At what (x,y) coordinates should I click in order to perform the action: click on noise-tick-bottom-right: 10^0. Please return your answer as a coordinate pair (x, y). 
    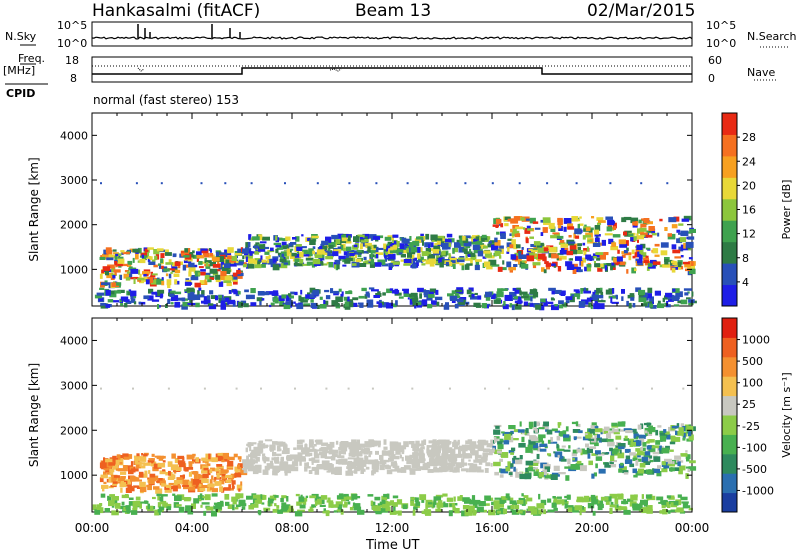
    Looking at the image, I should click on (721, 43).